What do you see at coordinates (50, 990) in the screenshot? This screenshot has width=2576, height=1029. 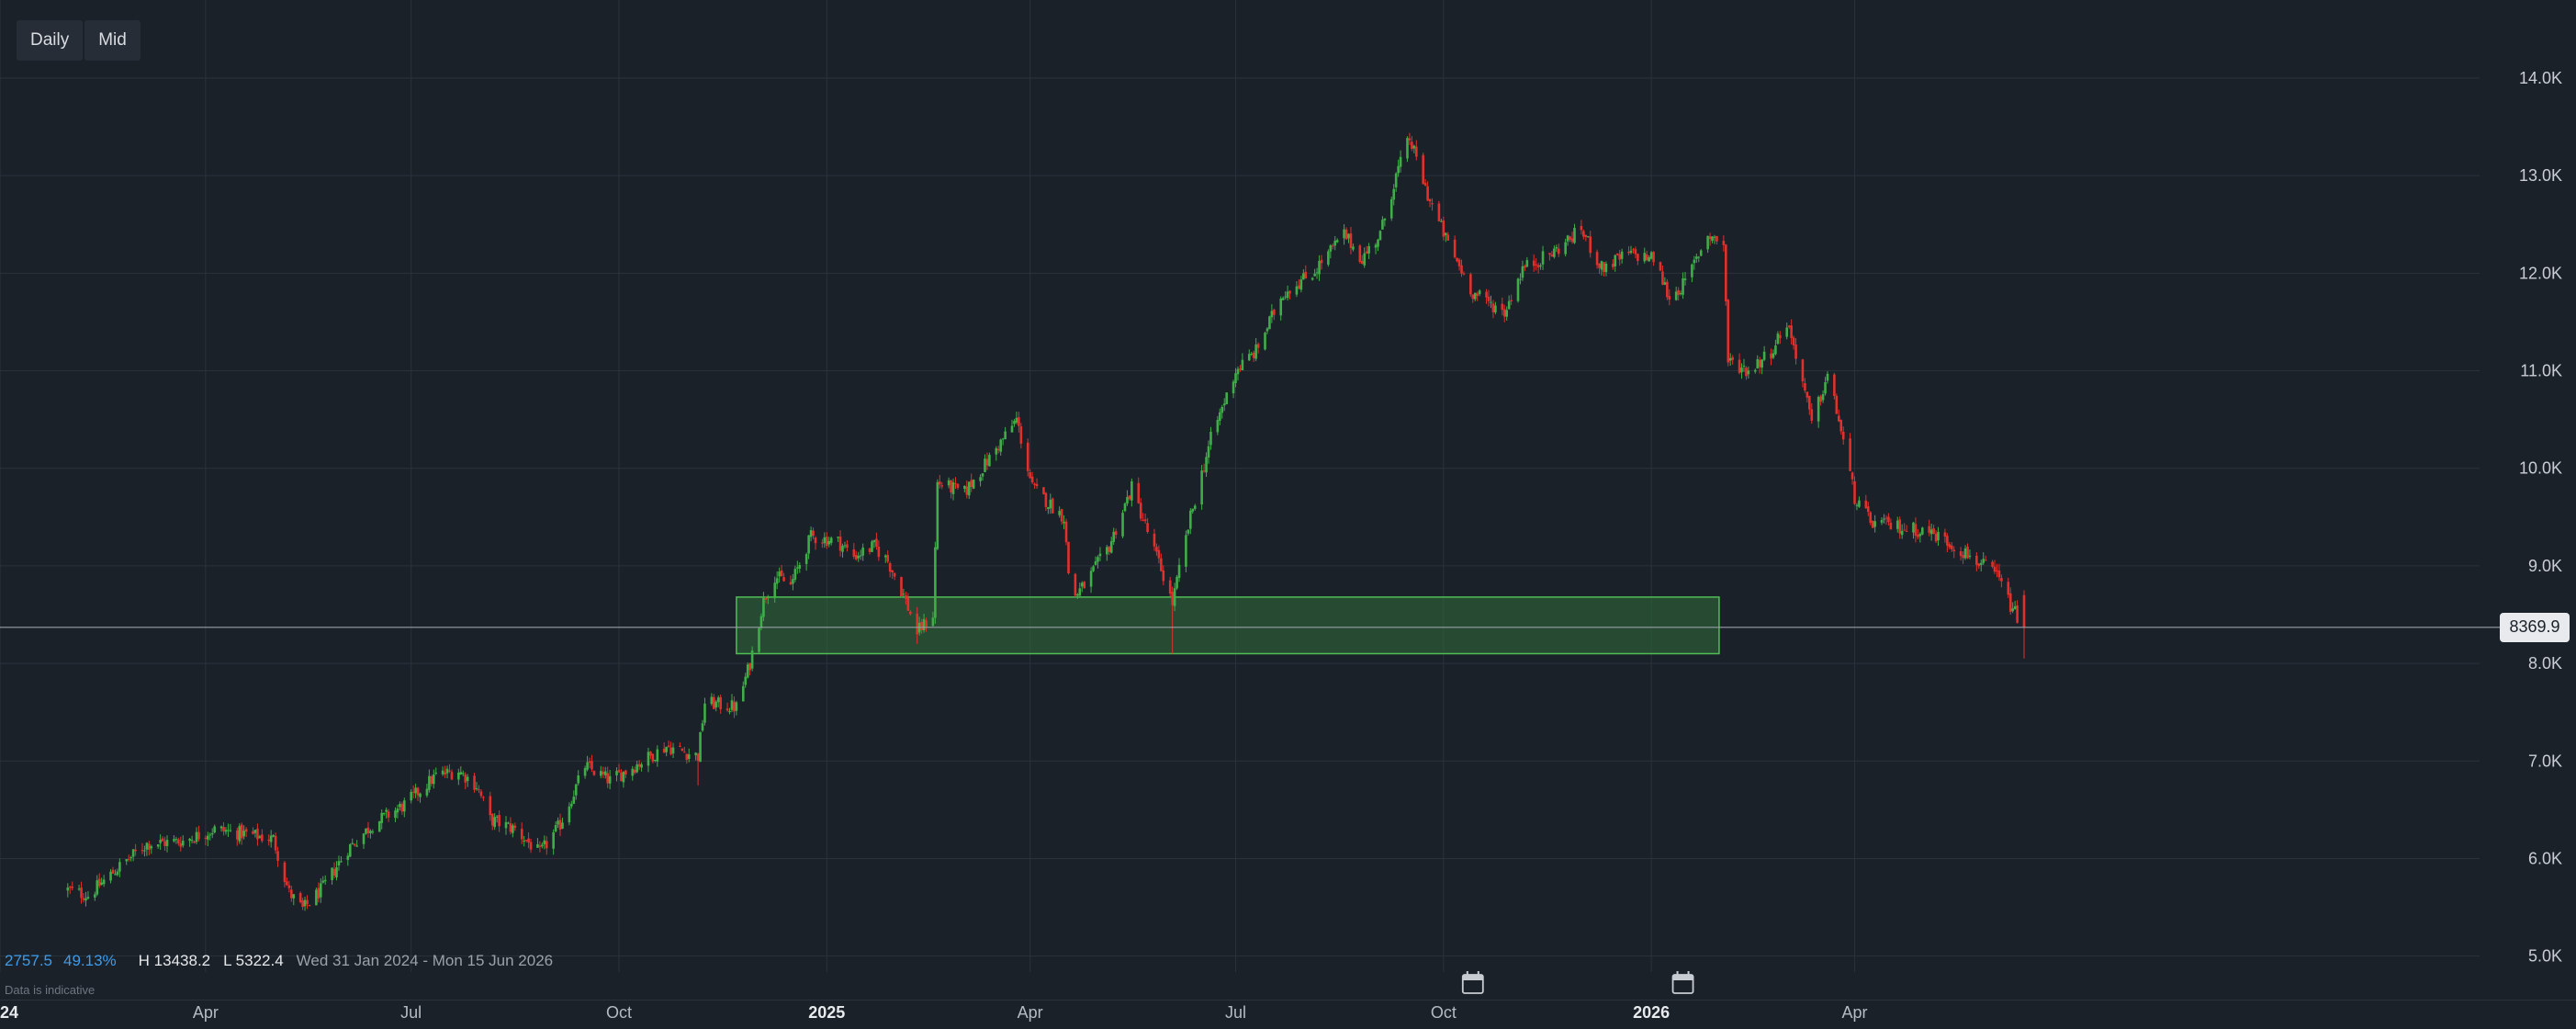 I see `indicative-note: Data is indicative` at bounding box center [50, 990].